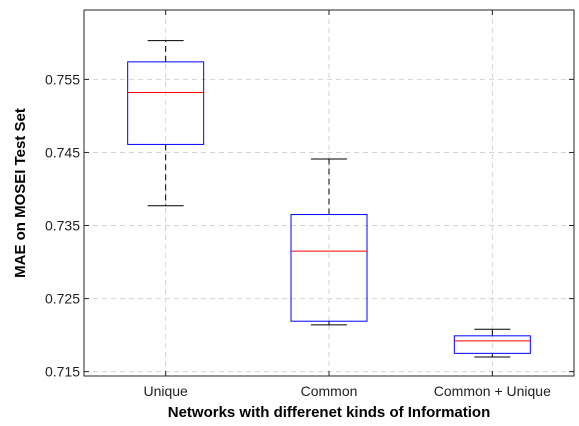  I want to click on y-tick-label: 0.725, so click(62, 299).